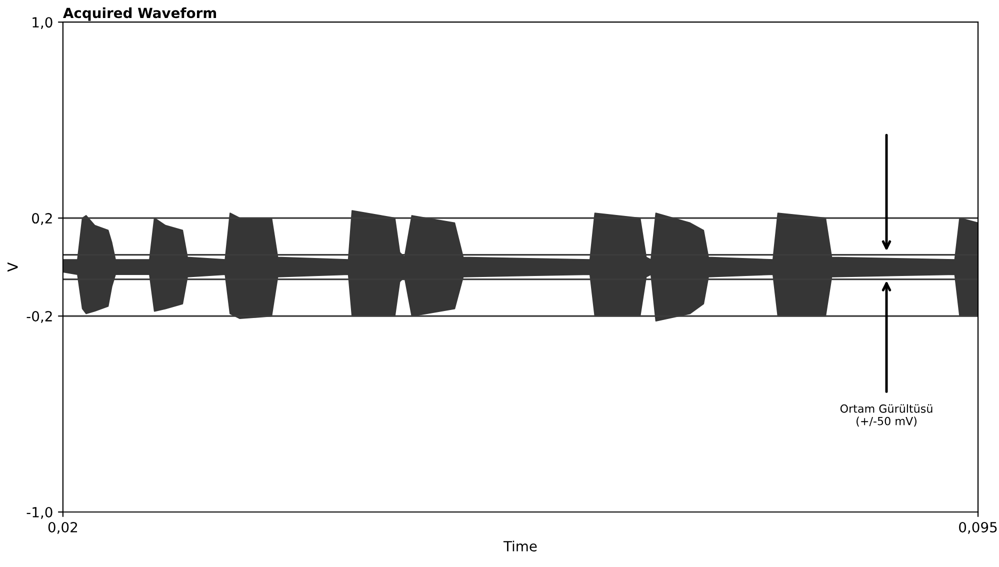  I want to click on chart-title: Acquired Waveform, so click(139, 14).